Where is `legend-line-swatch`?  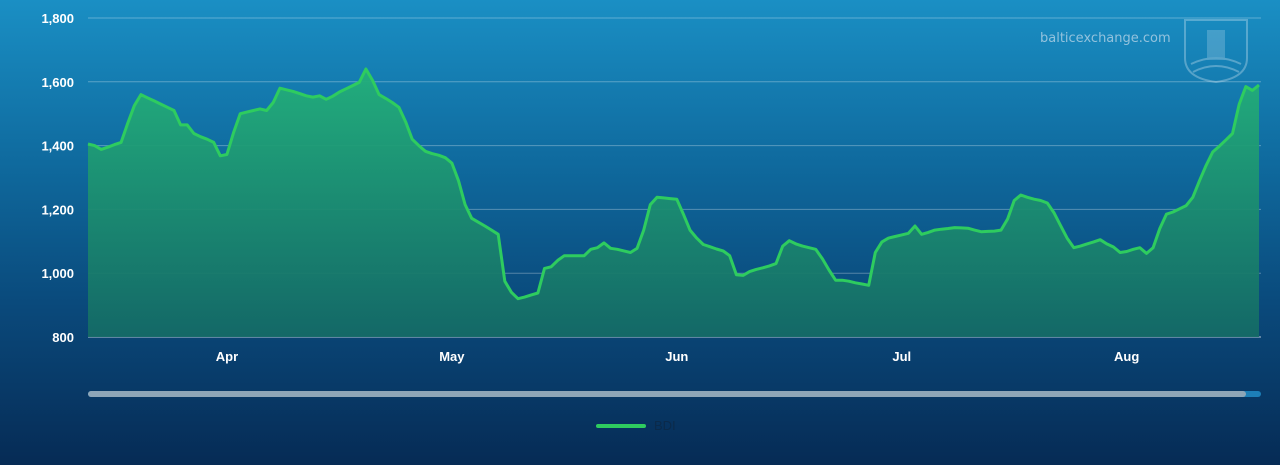 legend-line-swatch is located at coordinates (621, 425).